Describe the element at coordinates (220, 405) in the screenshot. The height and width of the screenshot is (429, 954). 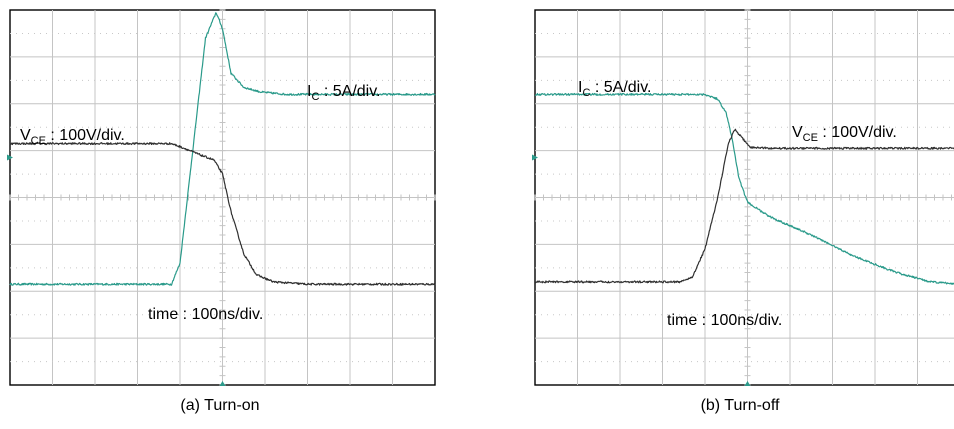
I see `caption-turn-on: (a) Turn-on` at that location.